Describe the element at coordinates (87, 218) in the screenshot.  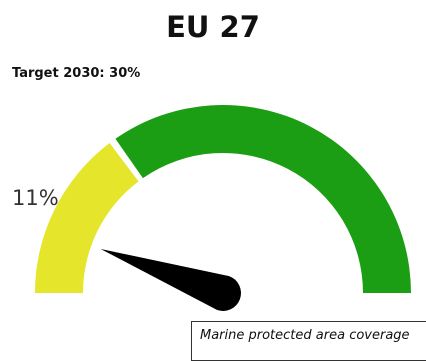
I see `gauge-arc-achieved` at that location.